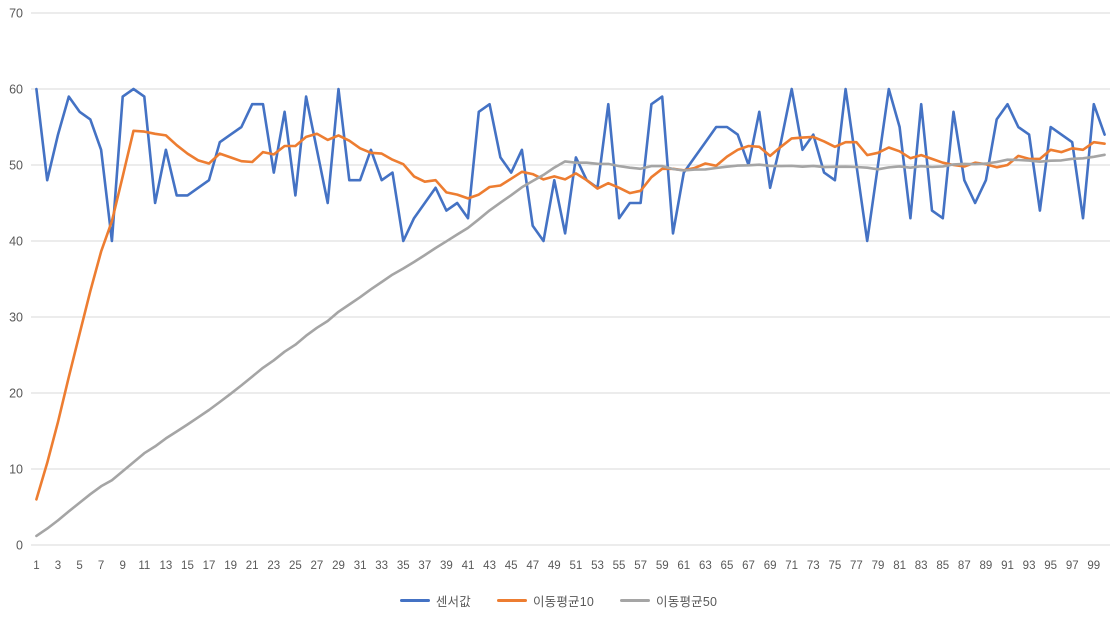  I want to click on x-axis-tick-label: 85, so click(942, 566).